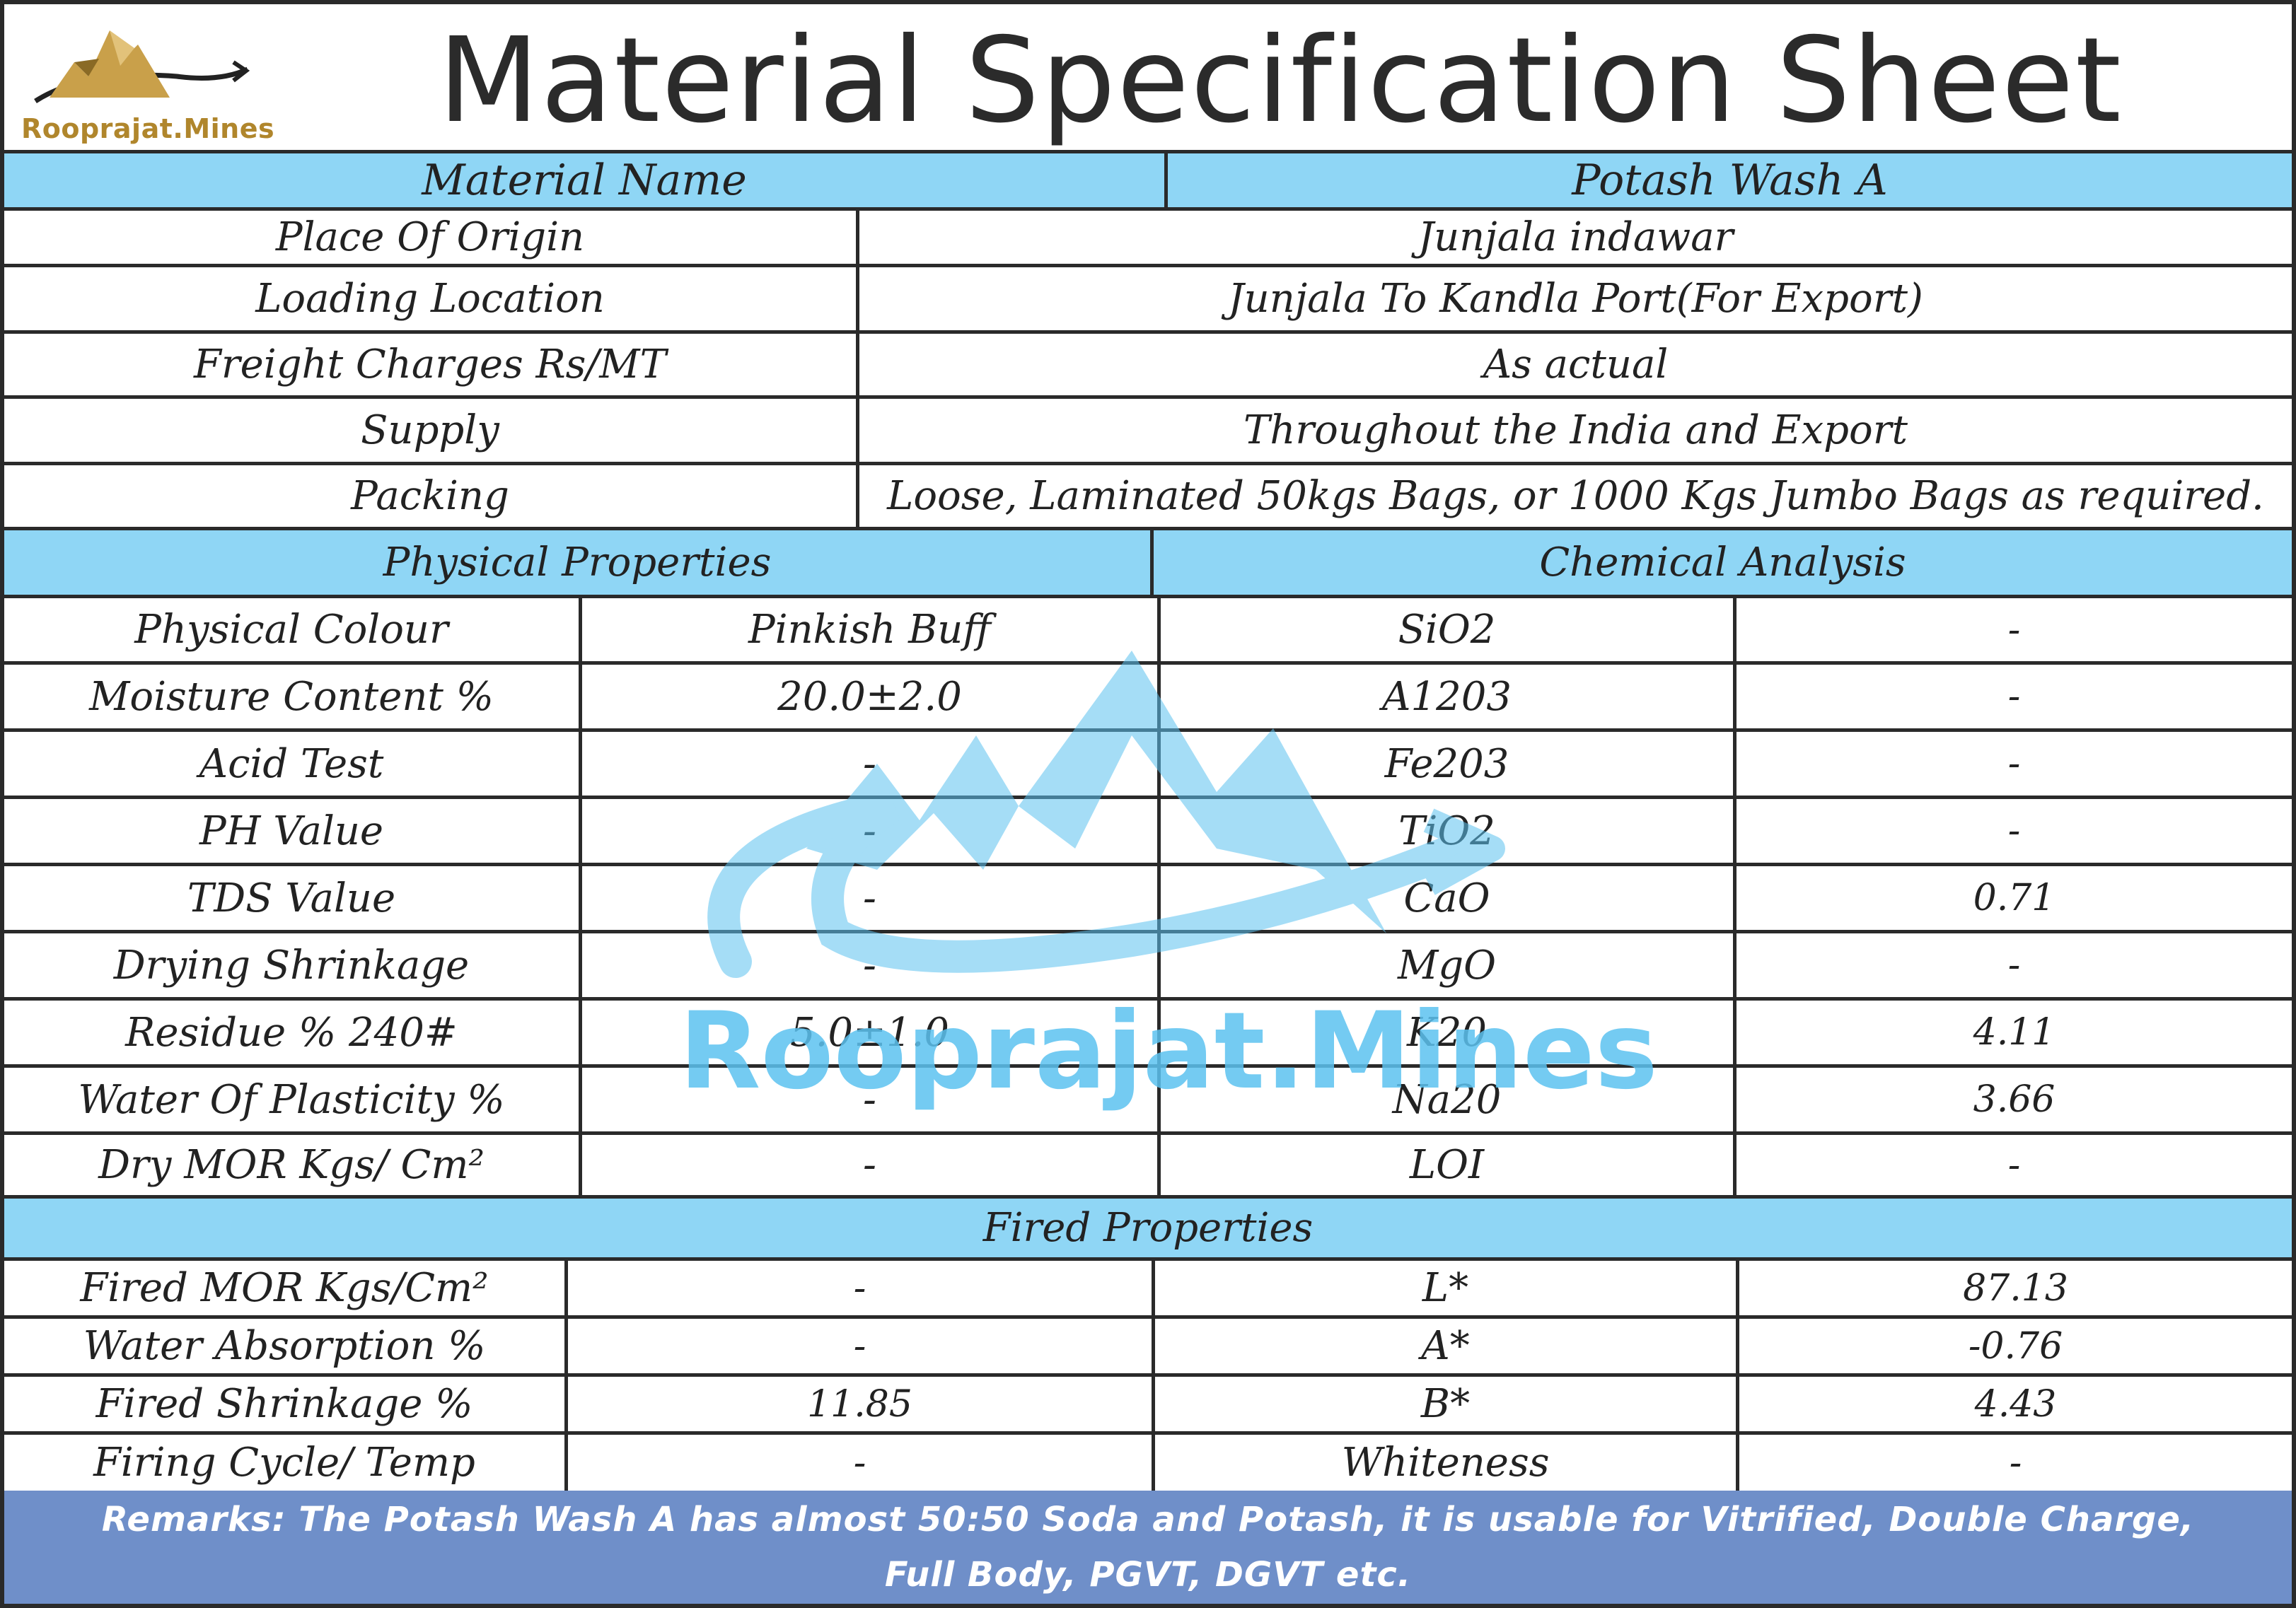 The height and width of the screenshot is (1608, 2296). I want to click on physical-label: Acid Test, so click(291, 764).